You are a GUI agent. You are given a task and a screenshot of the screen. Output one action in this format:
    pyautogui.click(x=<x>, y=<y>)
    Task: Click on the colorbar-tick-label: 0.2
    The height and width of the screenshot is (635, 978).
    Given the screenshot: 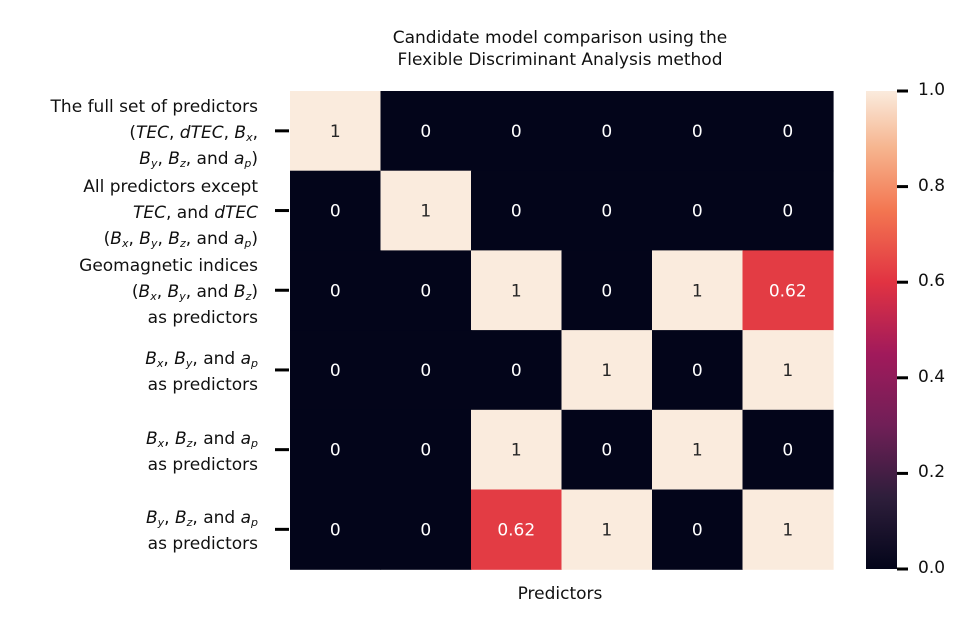 What is the action you would take?
    pyautogui.click(x=932, y=472)
    